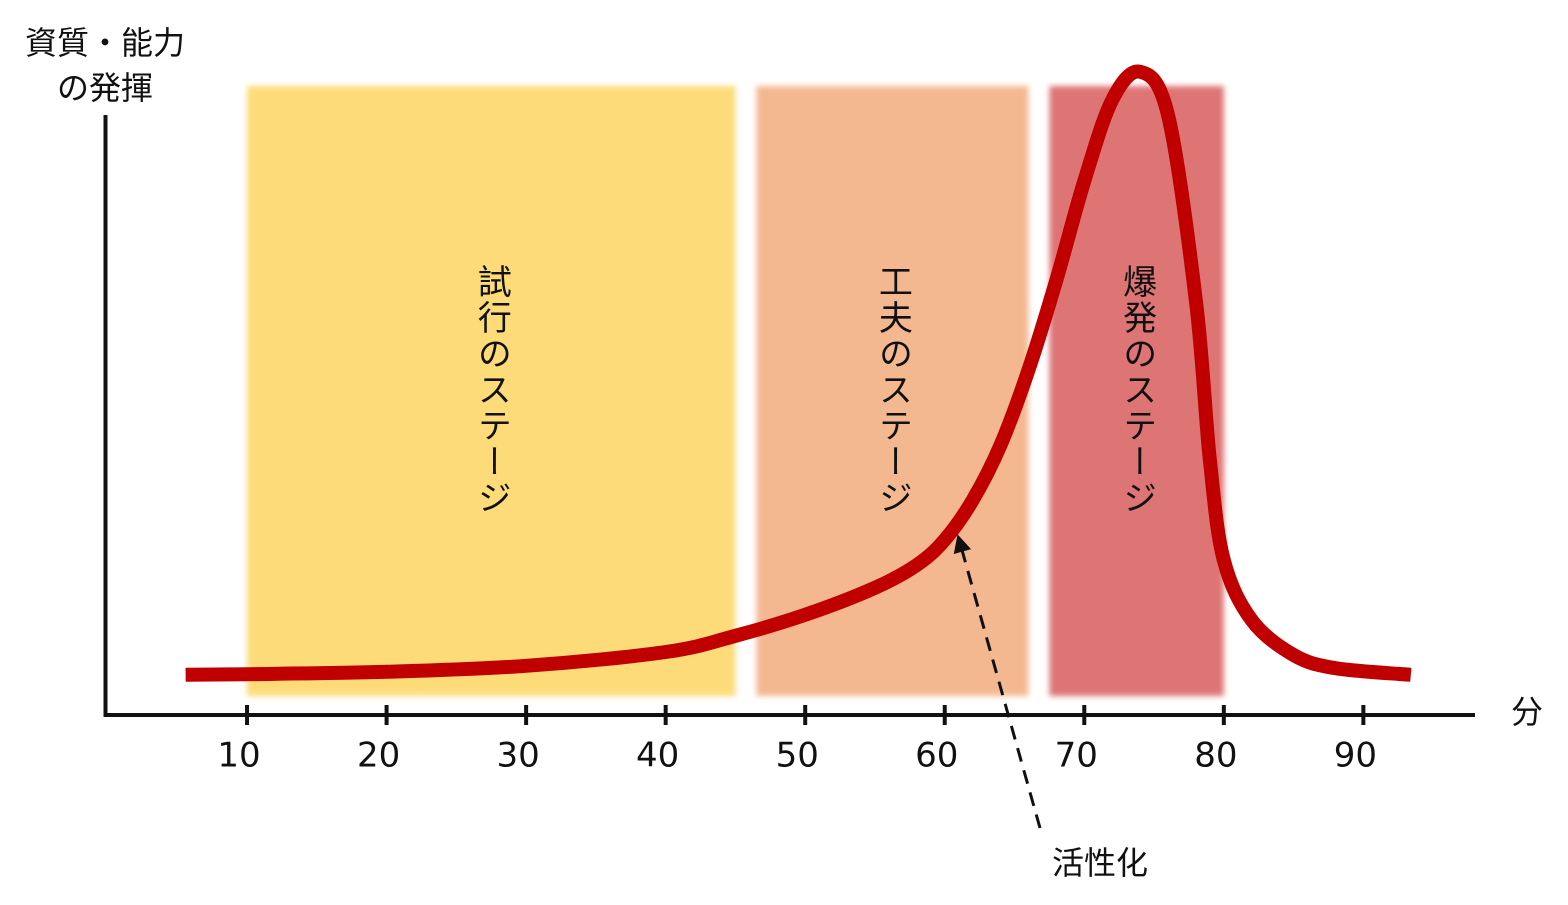  What do you see at coordinates (1527, 712) in the screenshot?
I see `x-axis-label: 分` at bounding box center [1527, 712].